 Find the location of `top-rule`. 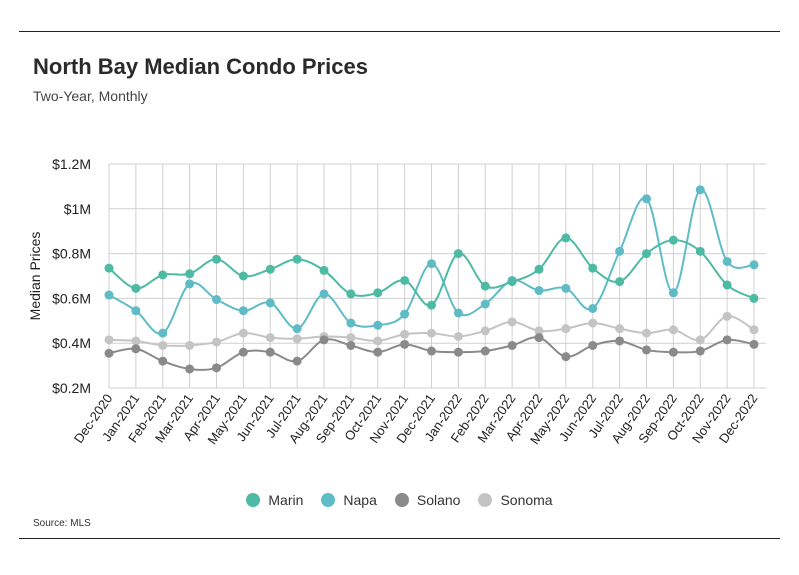

top-rule is located at coordinates (399, 31).